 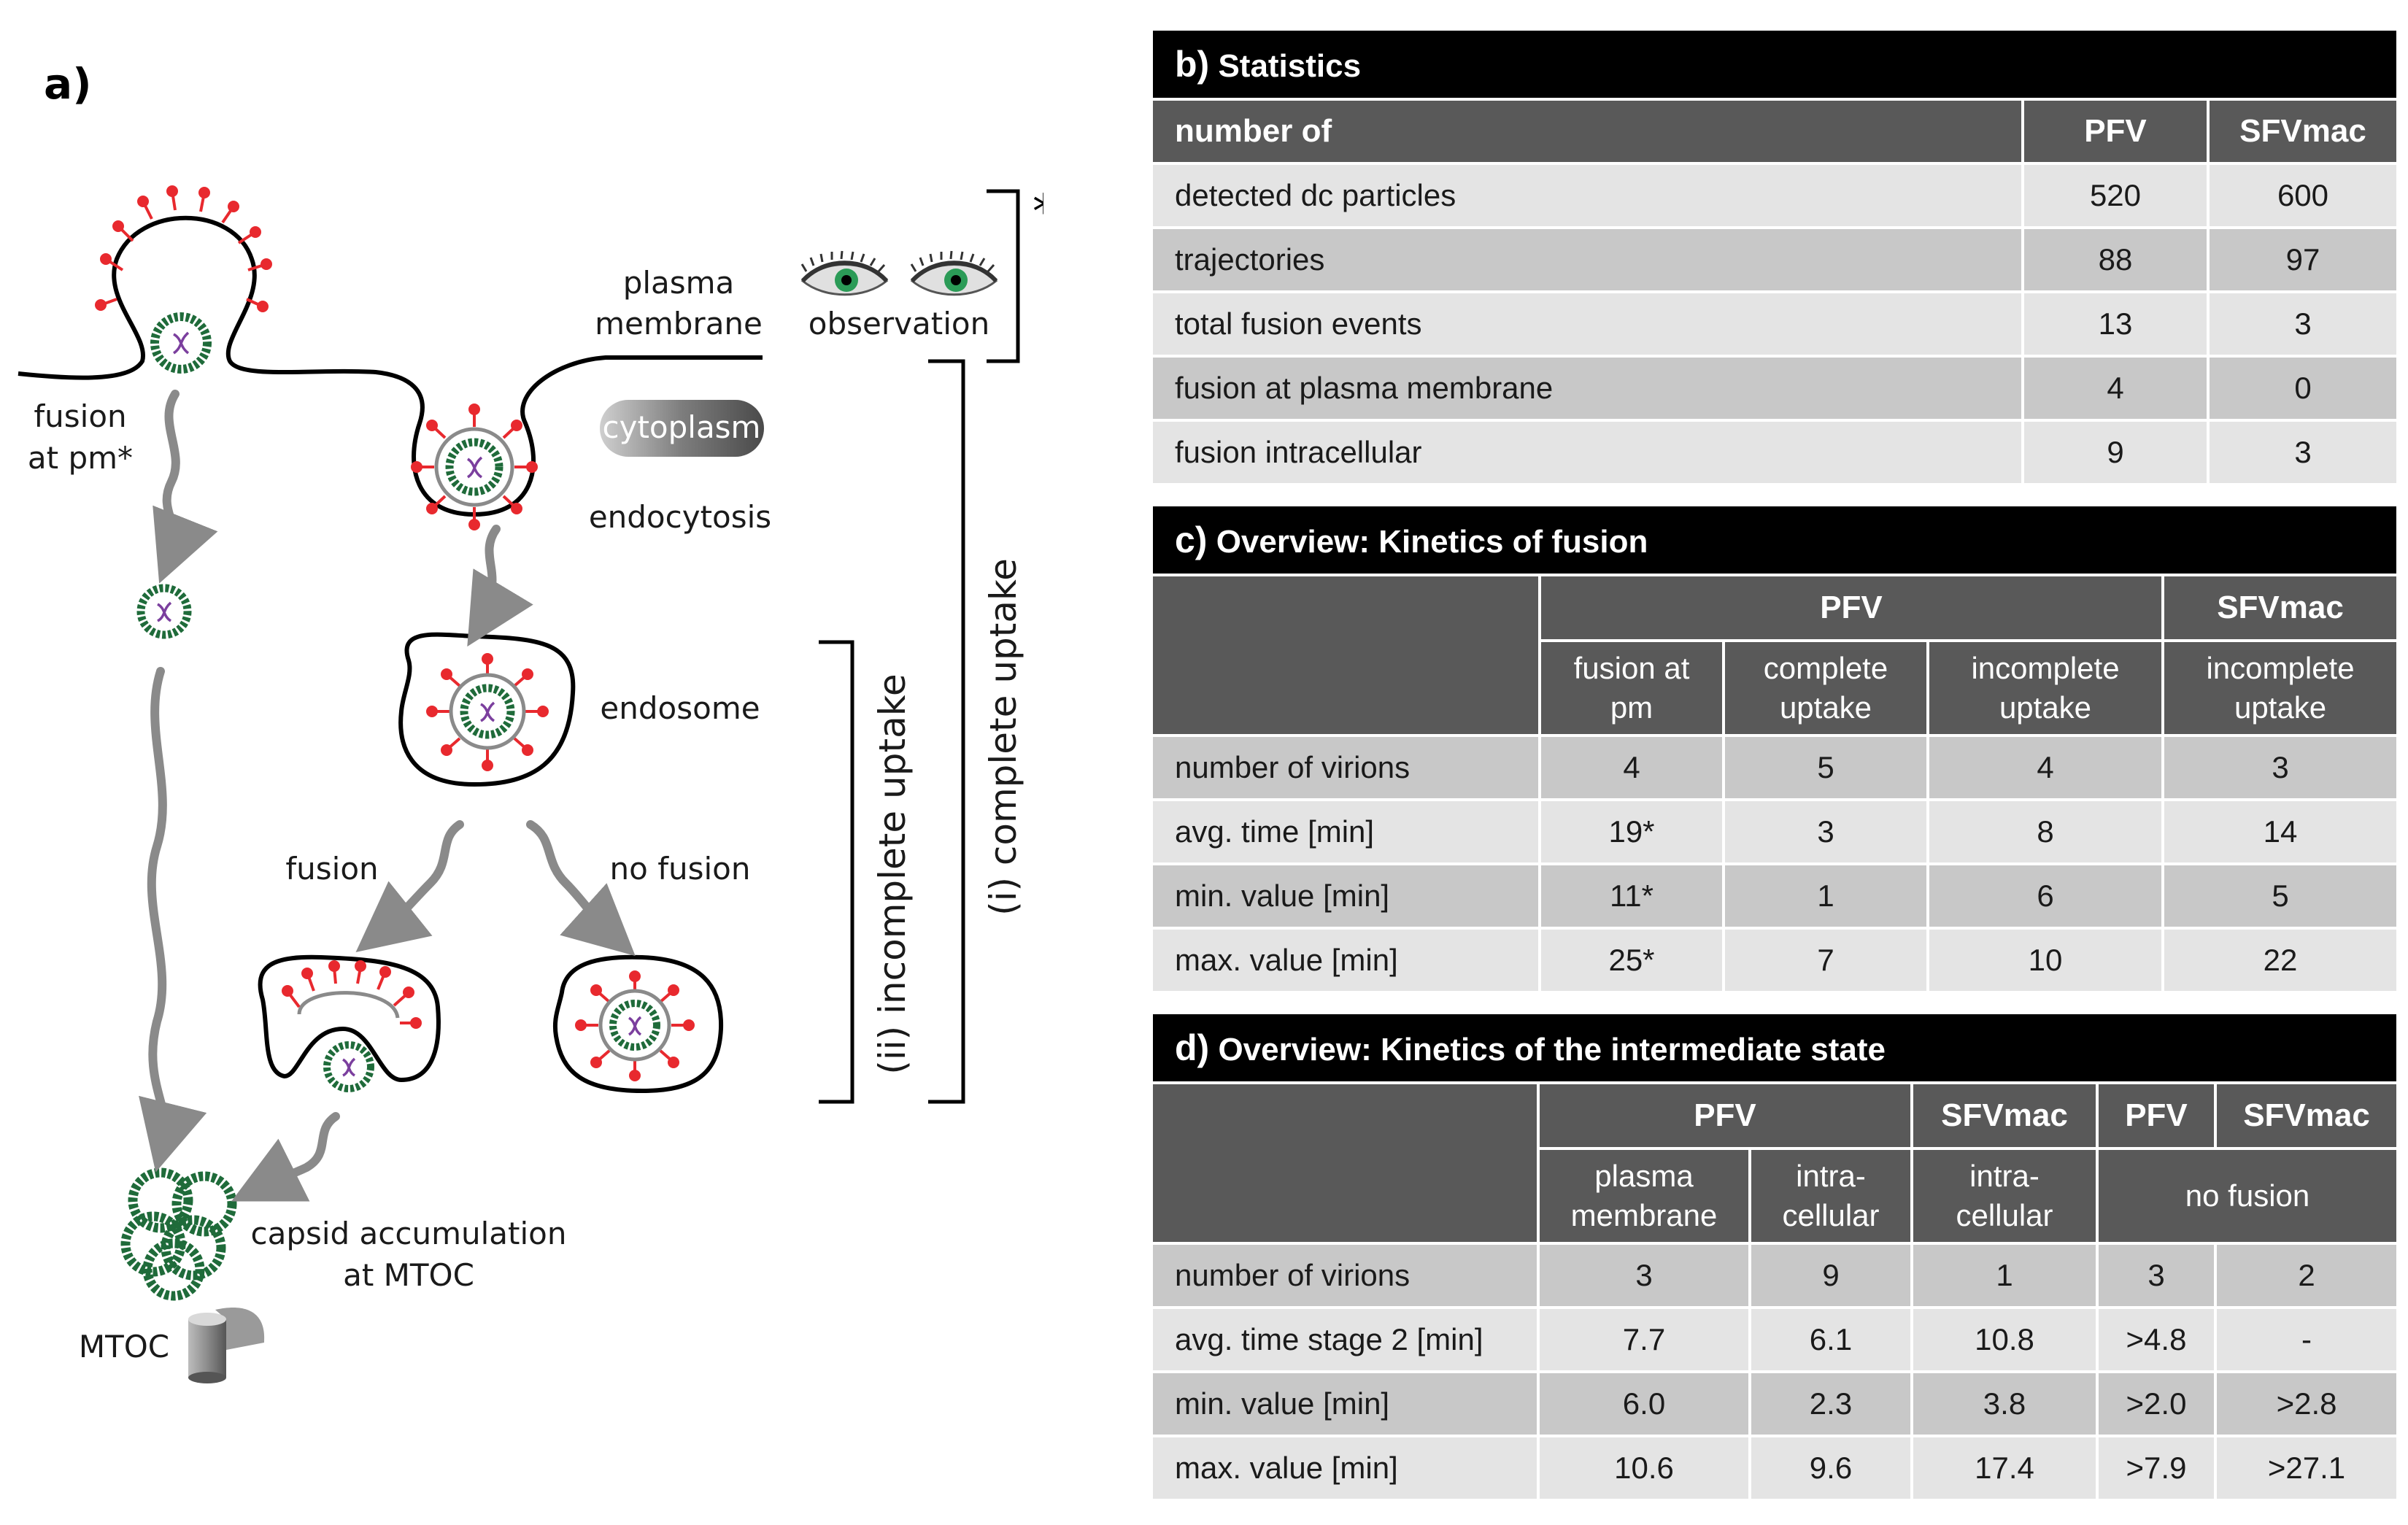 I want to click on observation-bracket, so click(x=1003, y=276).